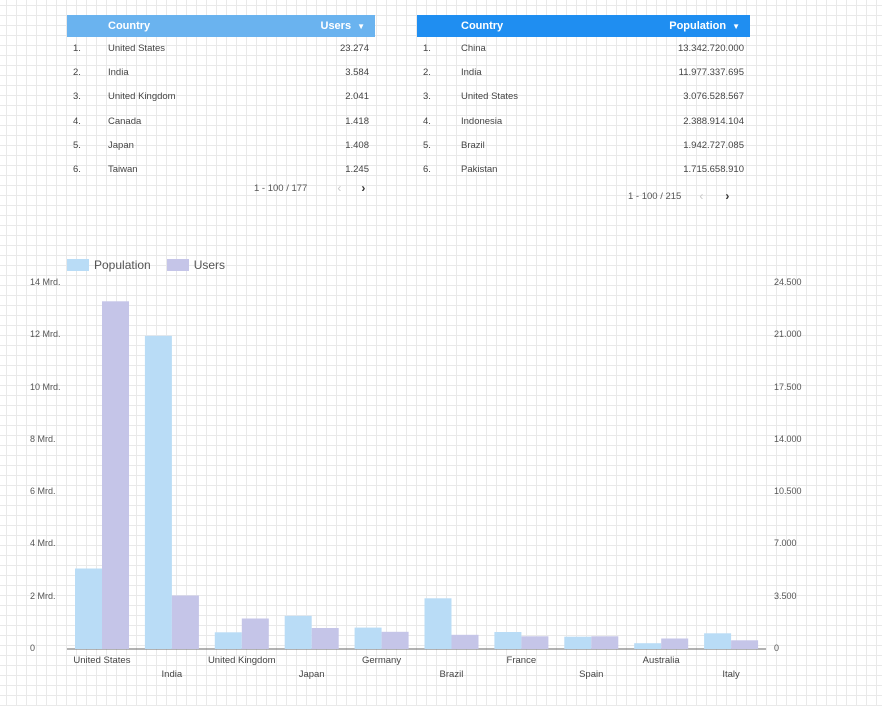 This screenshot has height=706, width=882. I want to click on y-left-tick-label: 4 Mrd., so click(43, 543).